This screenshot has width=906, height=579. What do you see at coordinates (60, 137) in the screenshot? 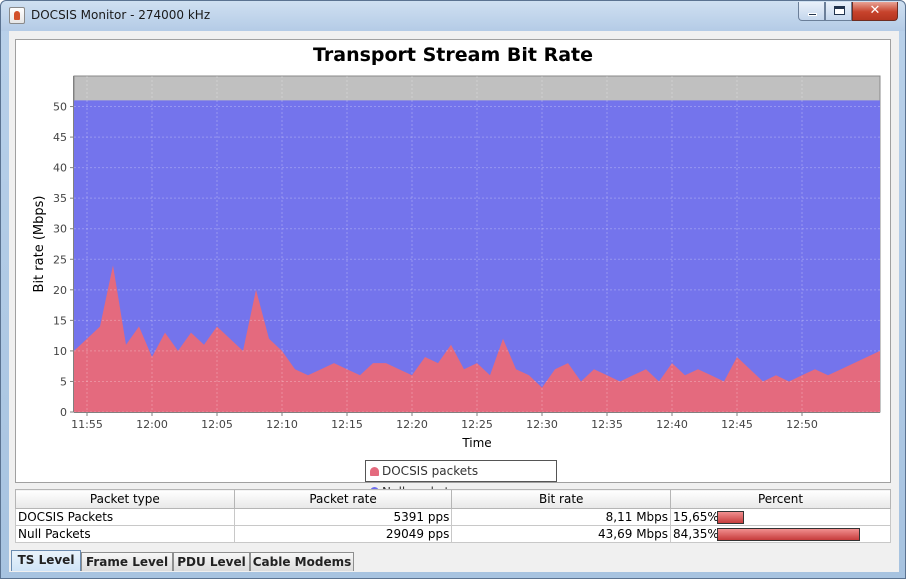
I see `y-tick-label: 45` at bounding box center [60, 137].